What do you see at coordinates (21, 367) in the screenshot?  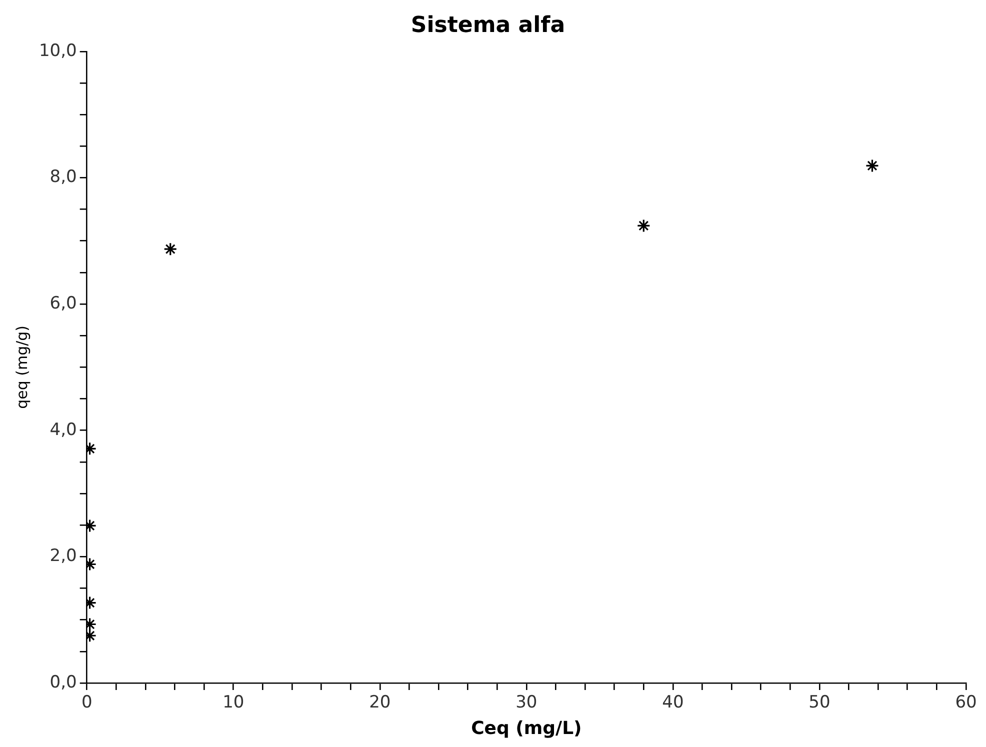 I see `y-axis-title: qeq (mg/g)` at bounding box center [21, 367].